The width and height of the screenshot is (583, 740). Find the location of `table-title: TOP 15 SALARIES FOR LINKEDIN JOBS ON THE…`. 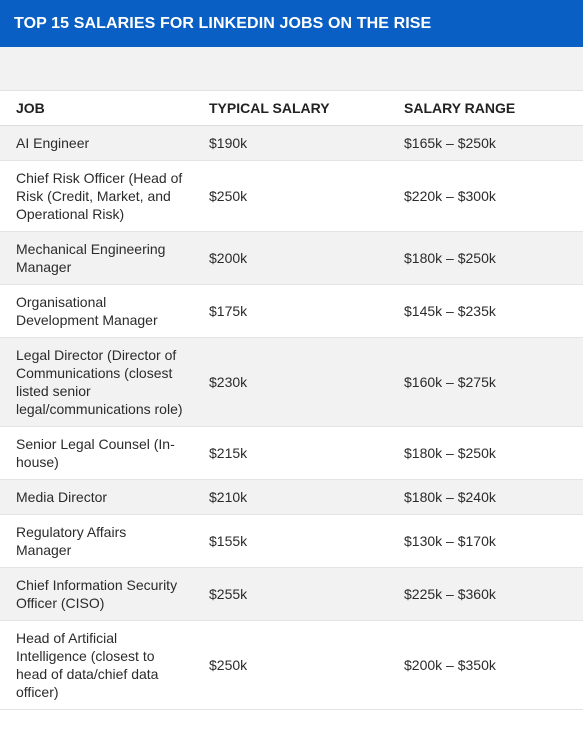

table-title: TOP 15 SALARIES FOR LINKEDIN JOBS ON THE… is located at coordinates (223, 23).